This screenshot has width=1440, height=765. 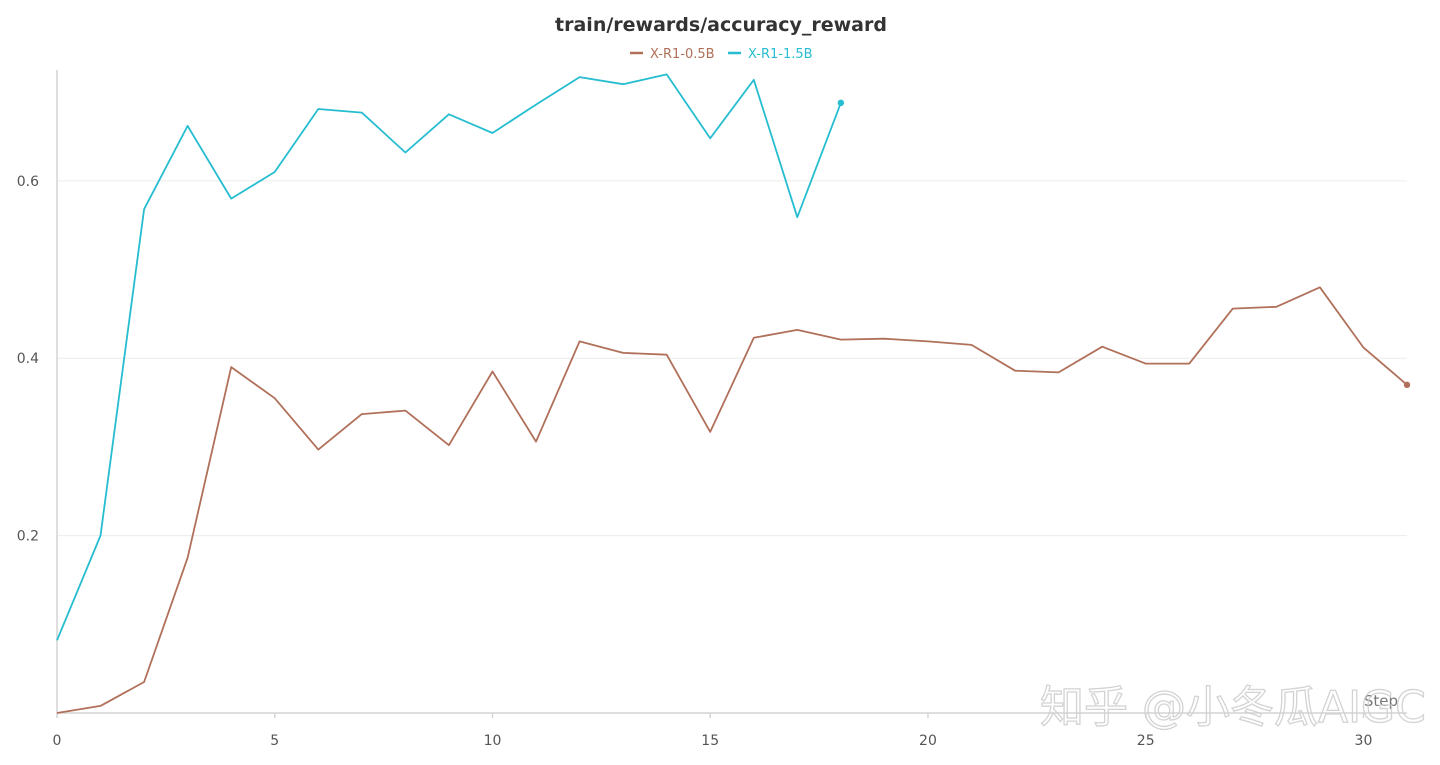 What do you see at coordinates (28, 182) in the screenshot?
I see `y-tick-label: 0.6` at bounding box center [28, 182].